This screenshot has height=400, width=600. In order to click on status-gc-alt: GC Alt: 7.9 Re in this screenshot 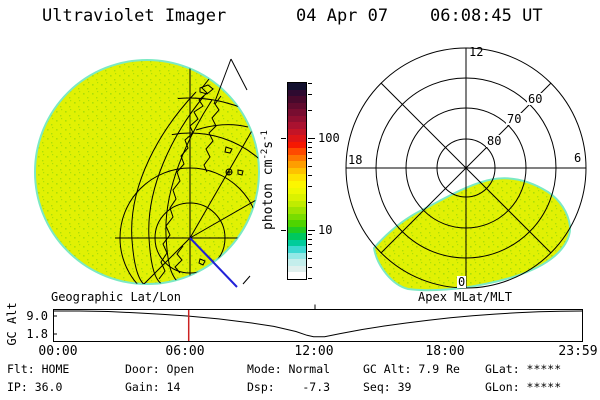, I will do `click(411, 369)`.